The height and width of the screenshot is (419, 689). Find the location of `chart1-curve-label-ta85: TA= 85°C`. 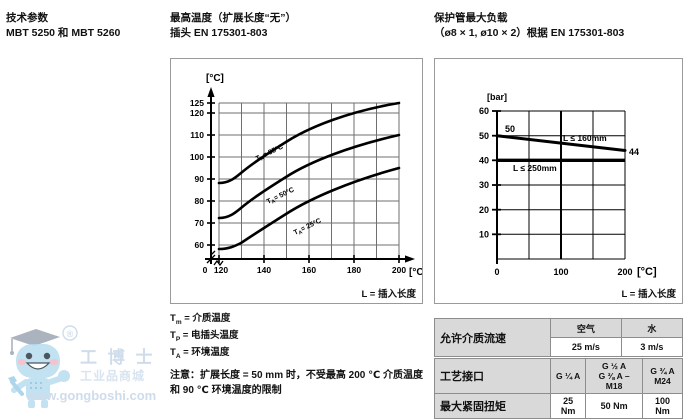

chart1-curve-label-ta85: TA= 85°C is located at coordinates (269, 154).